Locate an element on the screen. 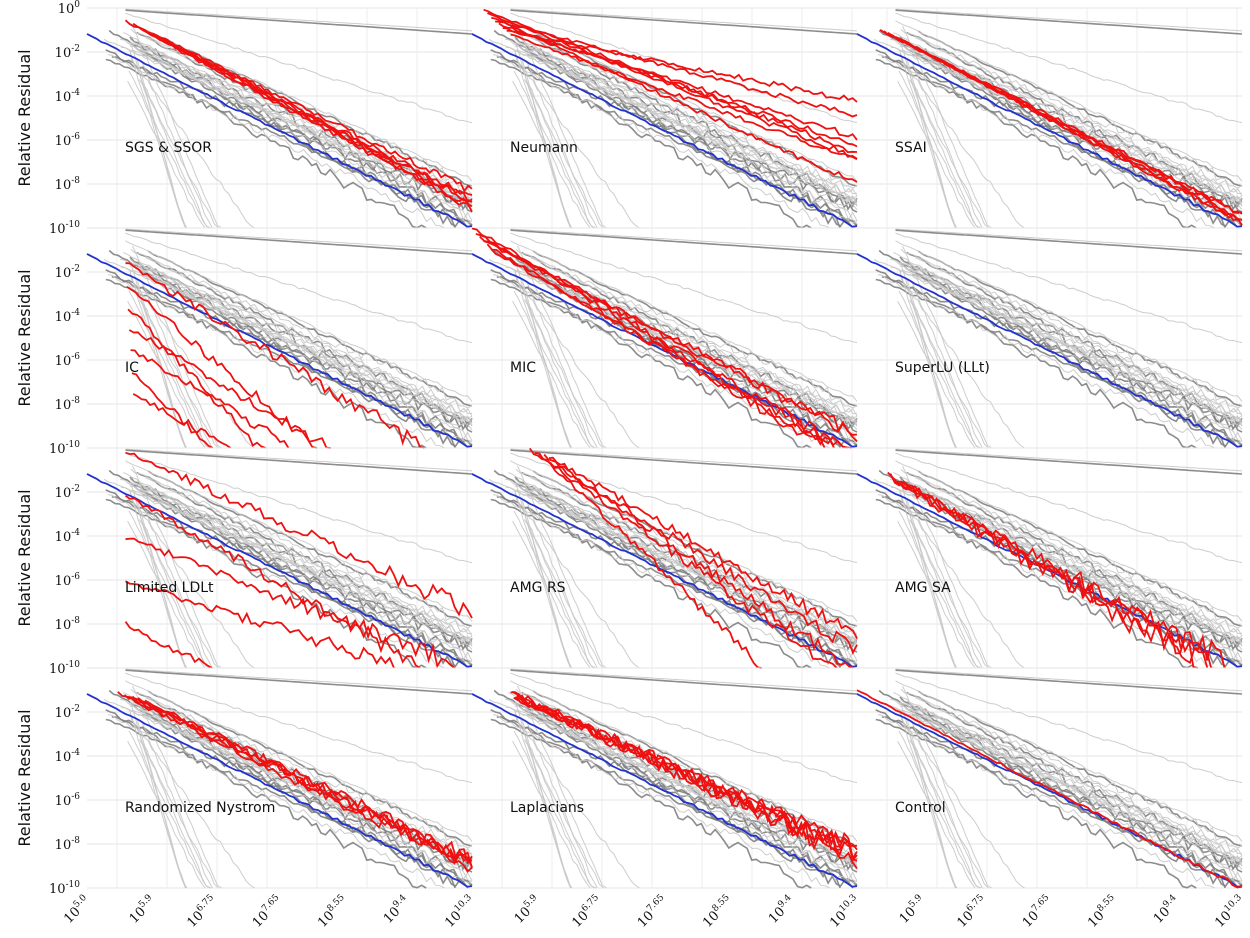  panel: AMG RS is located at coordinates (664, 558).